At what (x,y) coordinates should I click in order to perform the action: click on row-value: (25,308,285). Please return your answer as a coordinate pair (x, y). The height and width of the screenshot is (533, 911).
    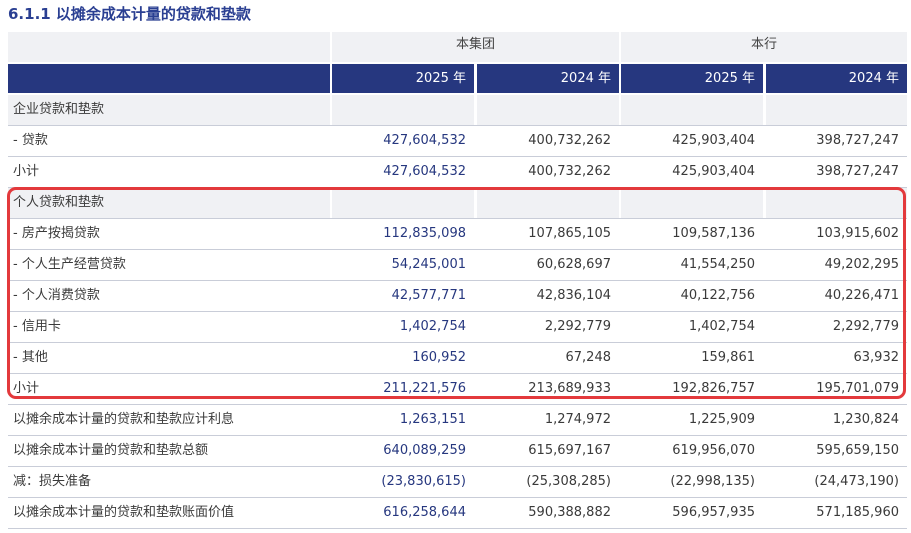
    Looking at the image, I should click on (568, 481).